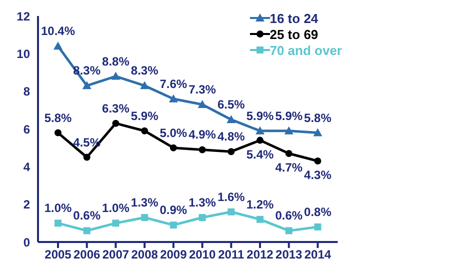 The image size is (450, 274). Describe the element at coordinates (26, 129) in the screenshot. I see `y-tick-label: 6` at that location.